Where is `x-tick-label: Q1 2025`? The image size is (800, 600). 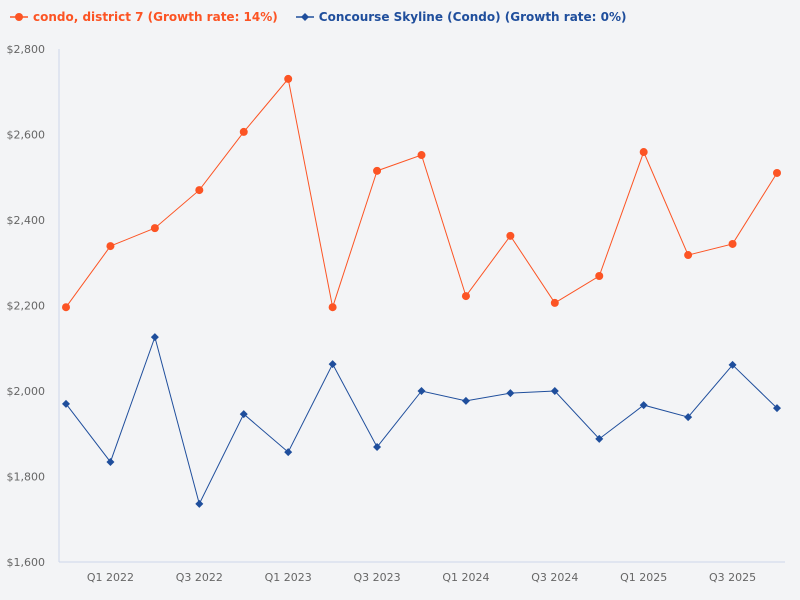 x-tick-label: Q1 2025 is located at coordinates (643, 577).